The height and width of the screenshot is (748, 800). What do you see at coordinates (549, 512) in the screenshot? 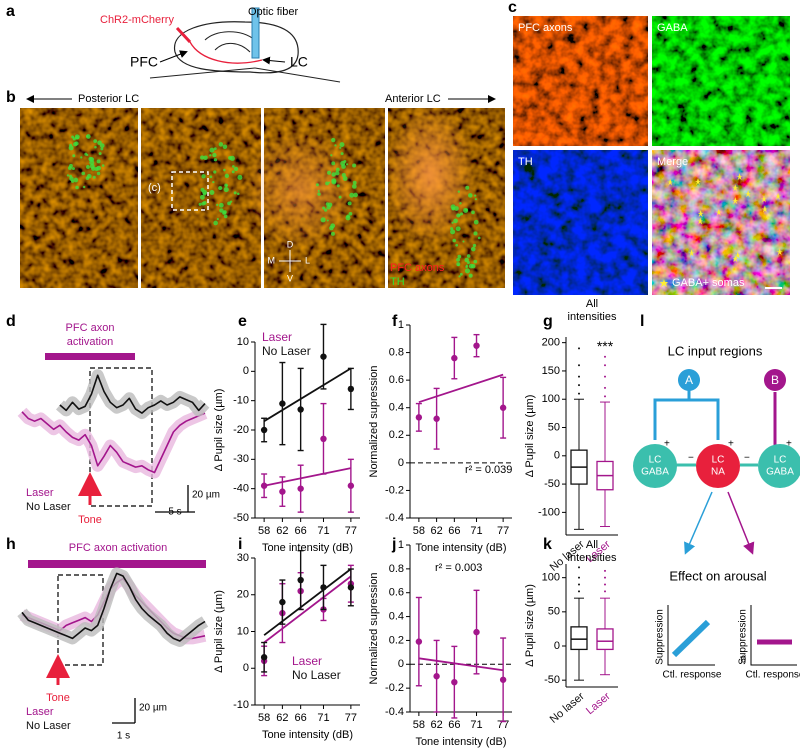
I see `y-tick-label: -100` at bounding box center [549, 512].